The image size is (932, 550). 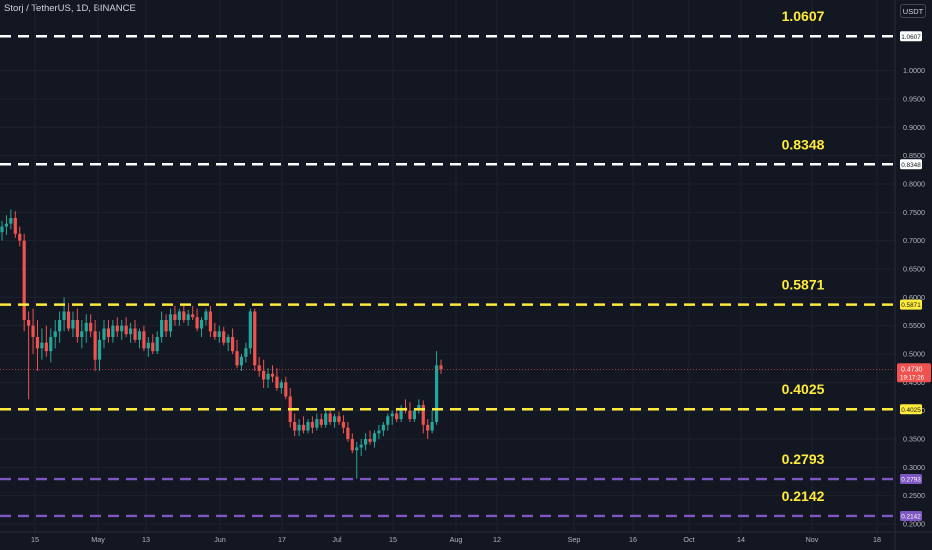 I want to click on price-tick-label: 0.2500, so click(x=914, y=495).